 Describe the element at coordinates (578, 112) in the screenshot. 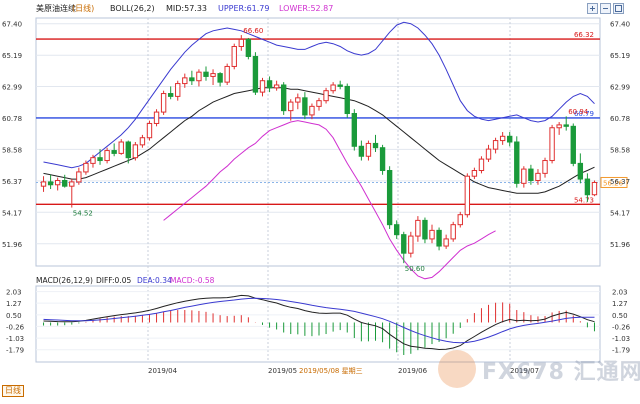

I see `price-annotation: 60.94` at that location.